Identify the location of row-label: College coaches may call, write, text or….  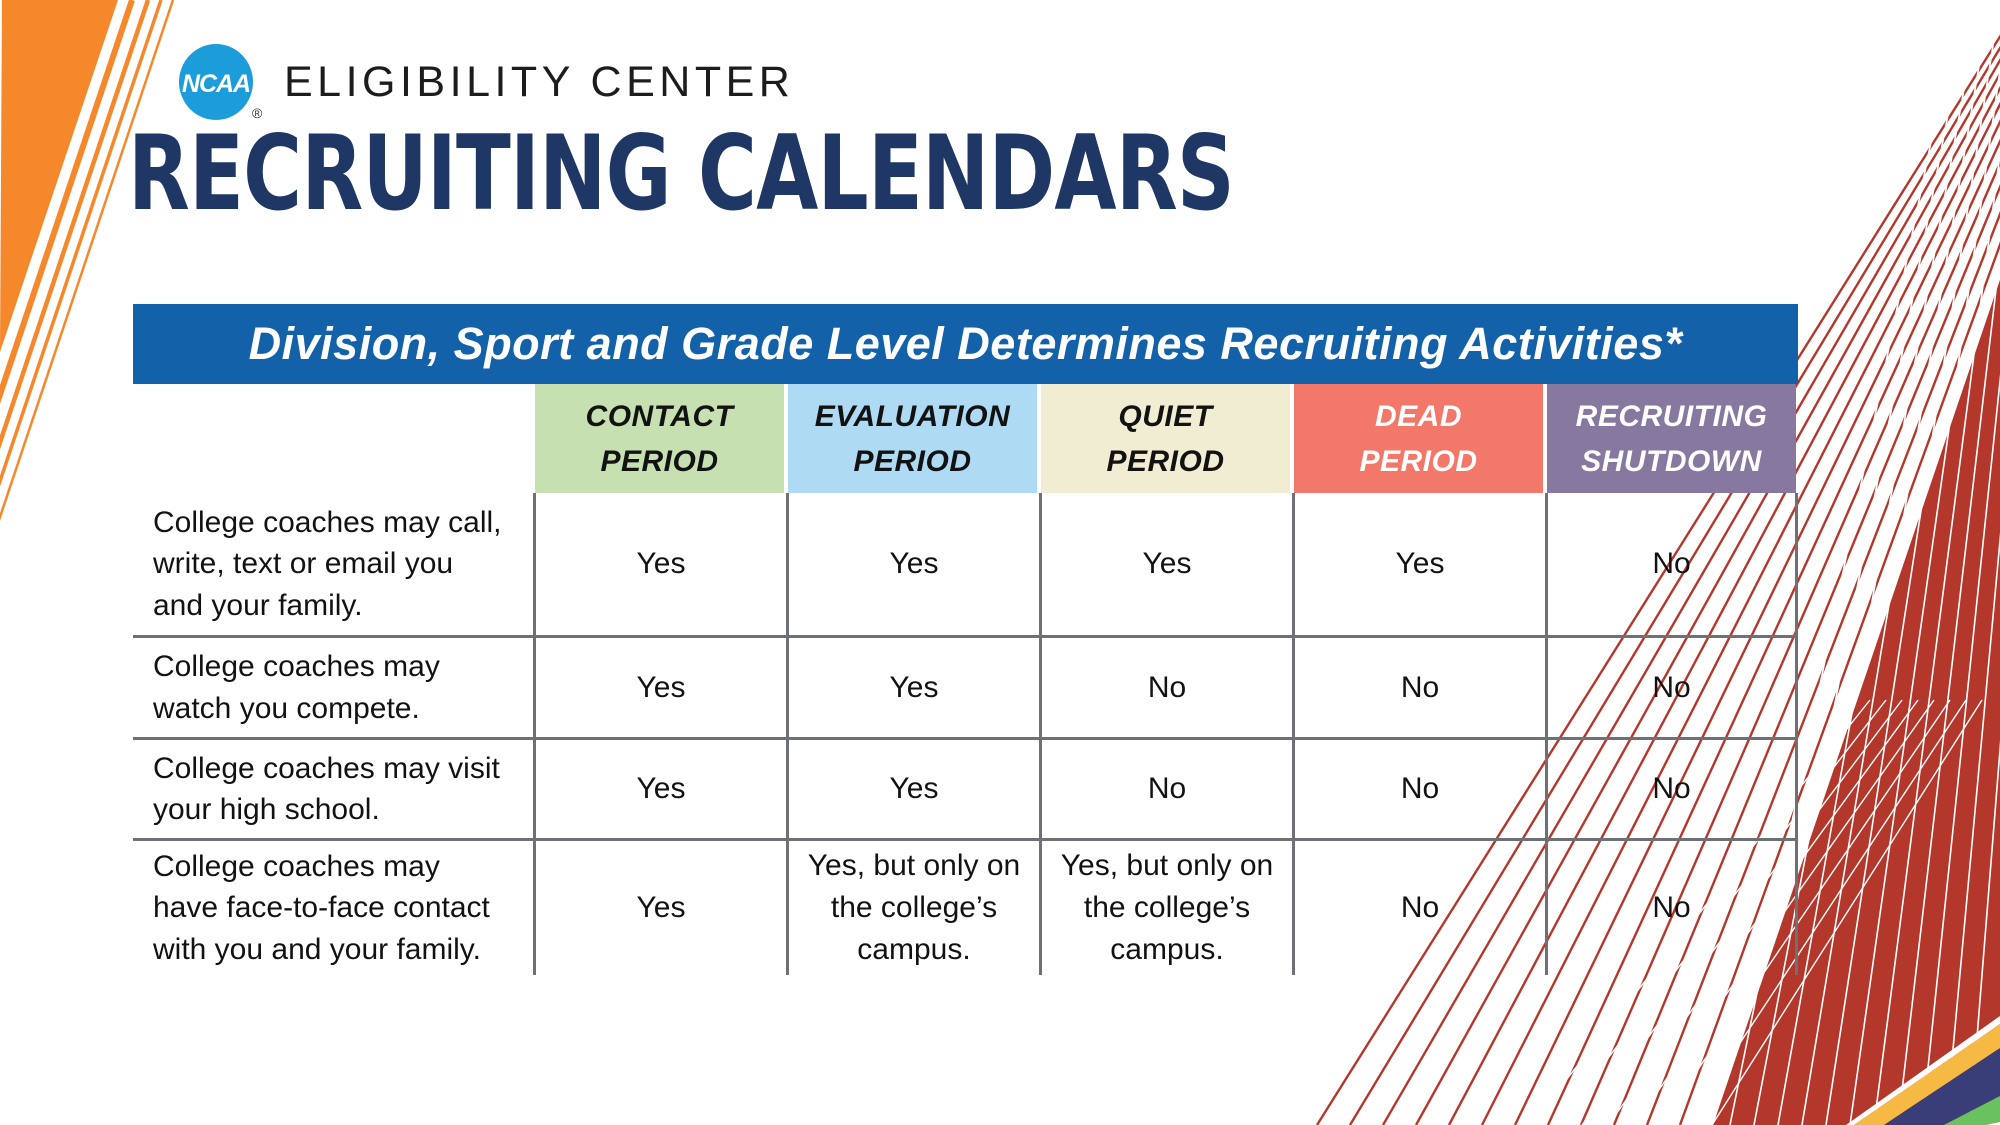
(327, 563).